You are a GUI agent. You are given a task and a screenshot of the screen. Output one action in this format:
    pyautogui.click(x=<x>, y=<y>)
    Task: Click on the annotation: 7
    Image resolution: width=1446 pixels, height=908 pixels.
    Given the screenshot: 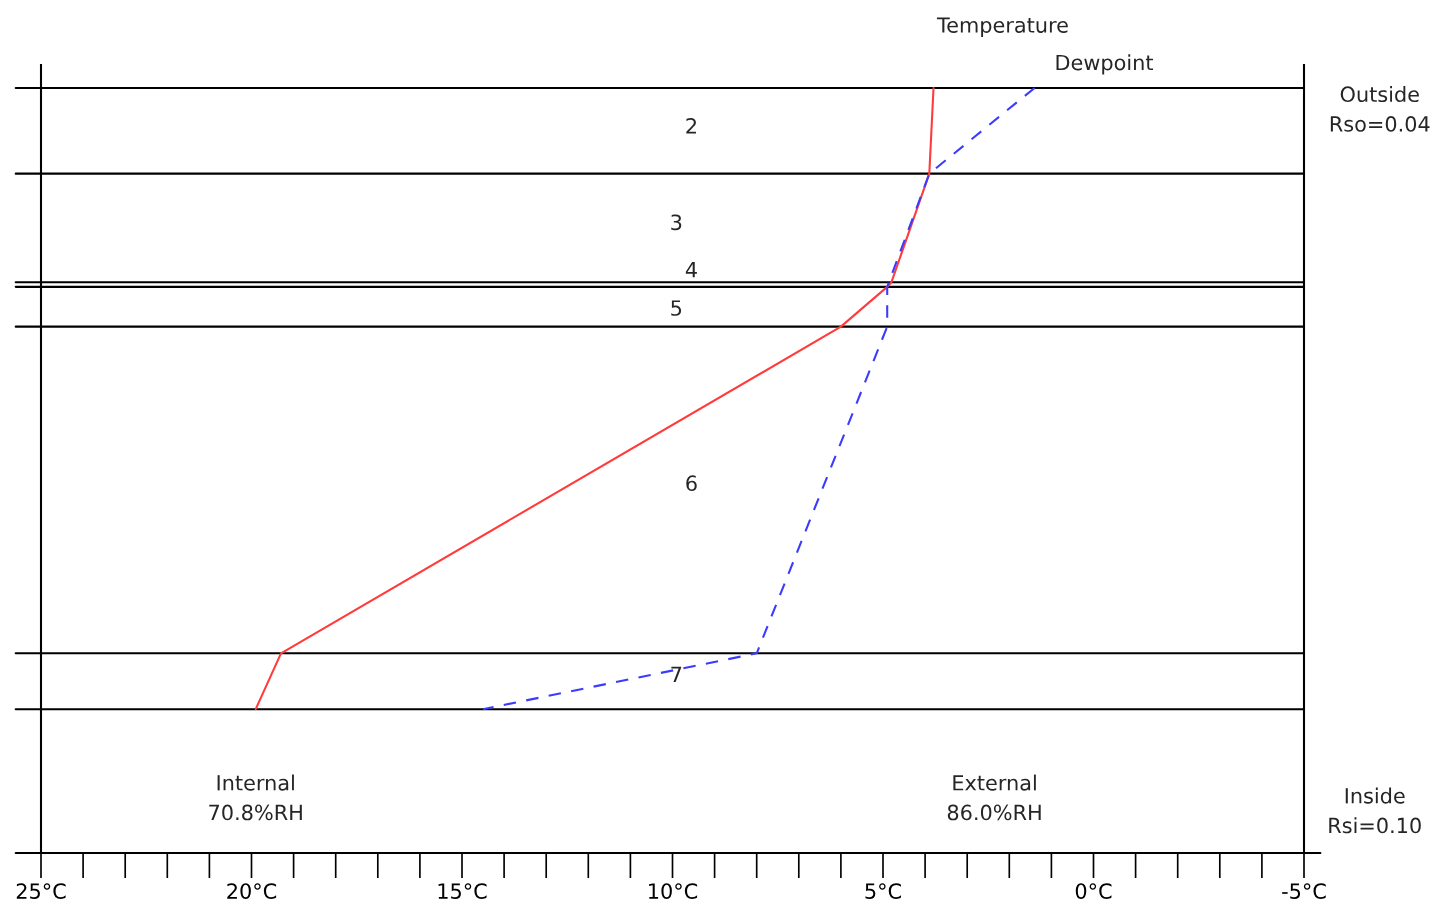 What is the action you would take?
    pyautogui.click(x=676, y=674)
    